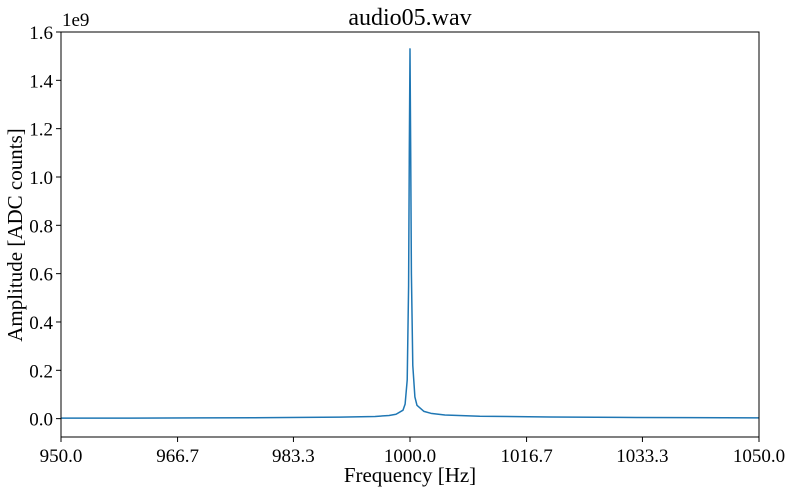  I want to click on y-tick-label: 0.4, so click(41, 323).